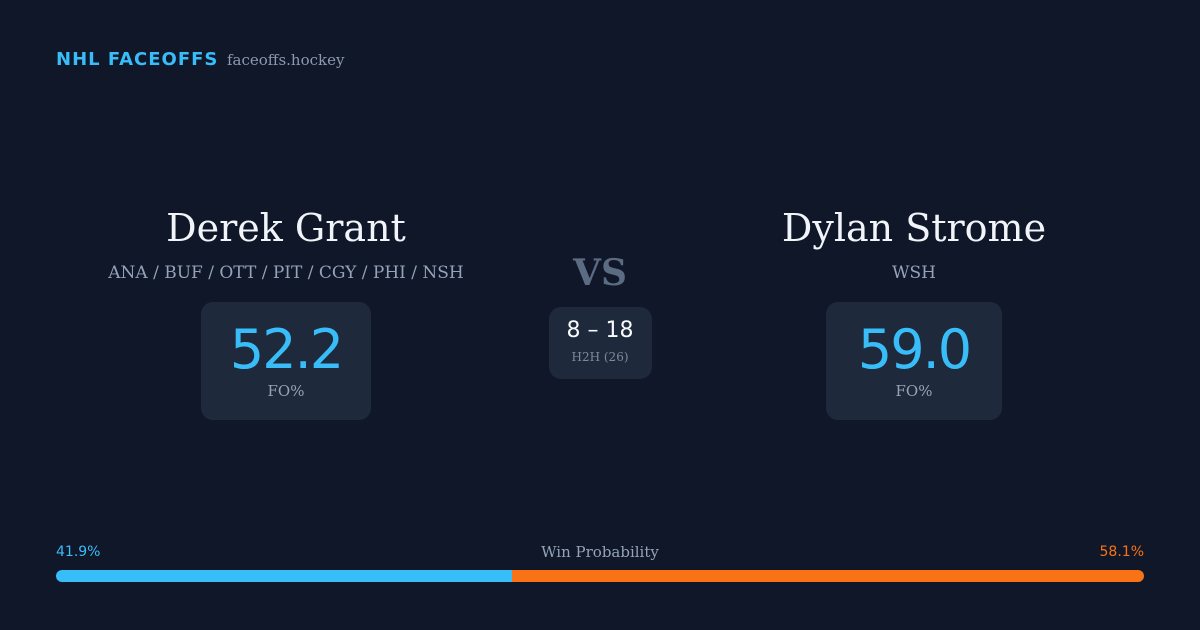 The height and width of the screenshot is (630, 1200). Describe the element at coordinates (1121, 552) in the screenshot. I see `prob-label: 58.1%` at that location.